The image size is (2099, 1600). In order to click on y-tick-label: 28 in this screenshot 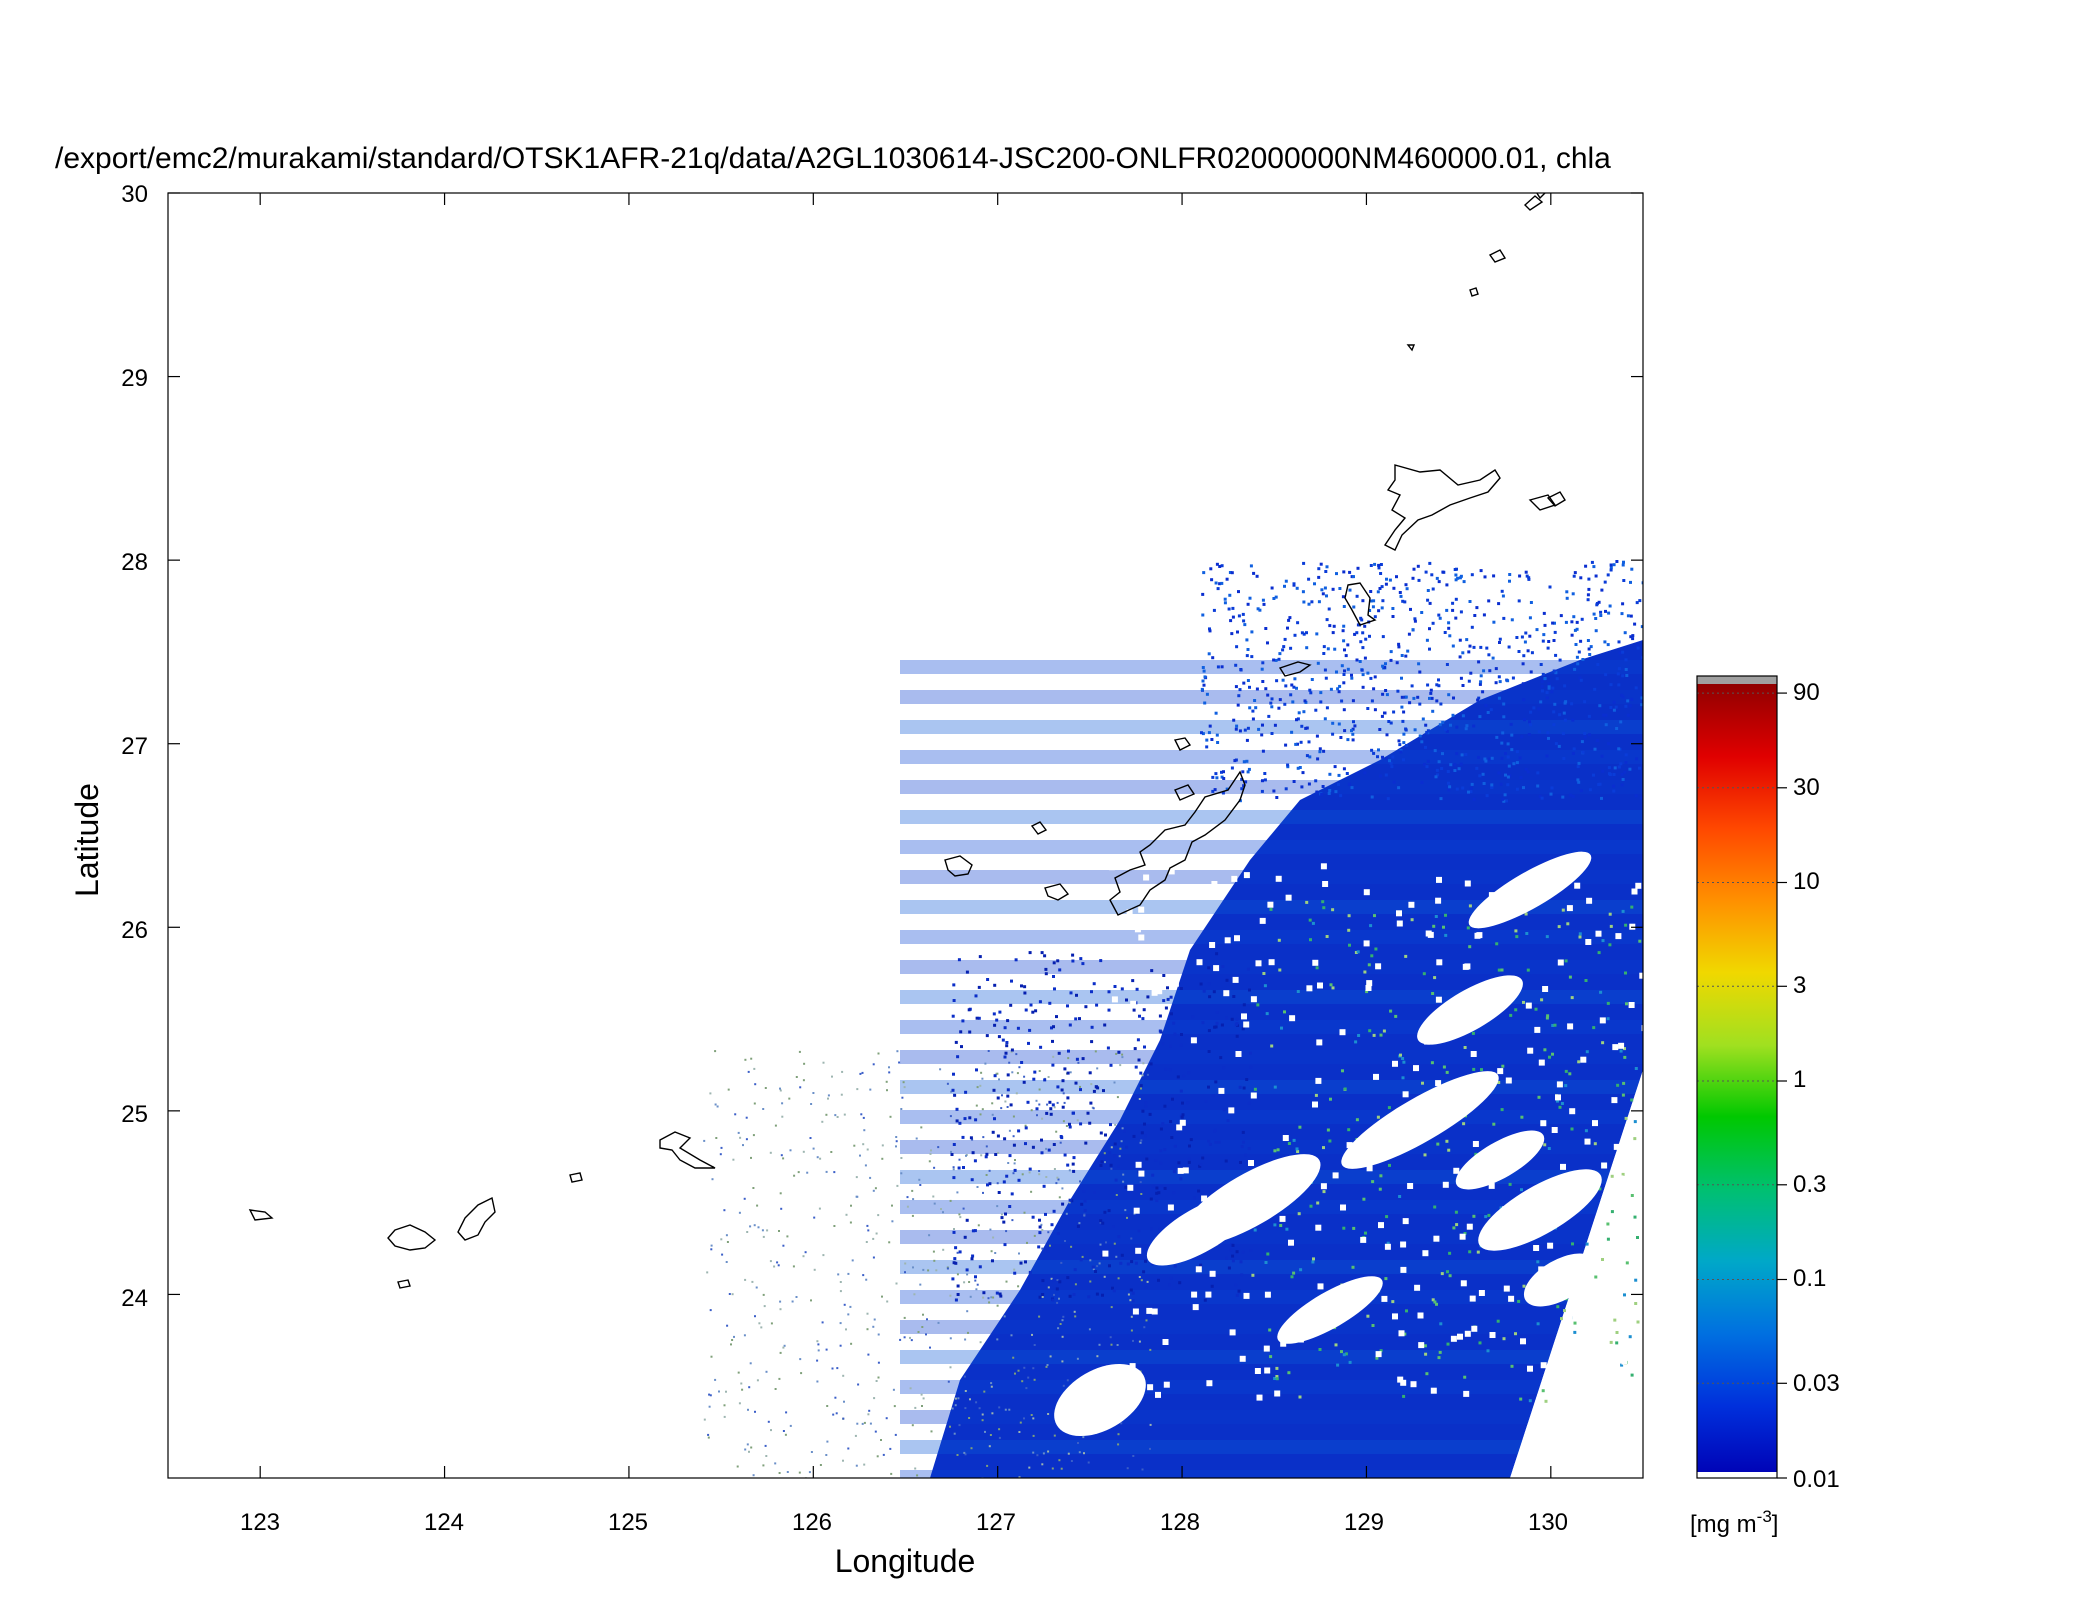, I will do `click(134, 562)`.